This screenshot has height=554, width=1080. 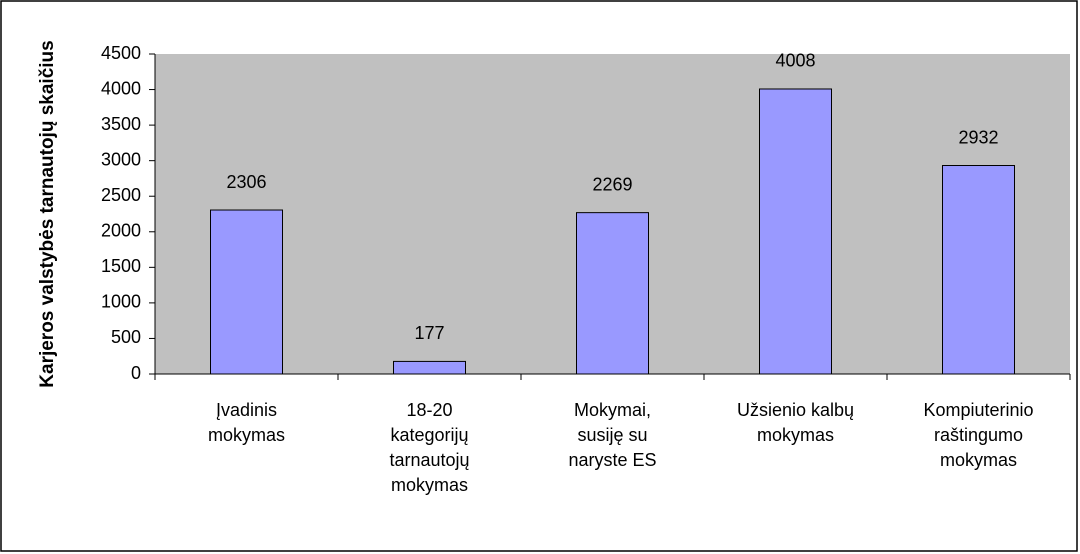 What do you see at coordinates (612, 184) in the screenshot?
I see `value-label: 2269` at bounding box center [612, 184].